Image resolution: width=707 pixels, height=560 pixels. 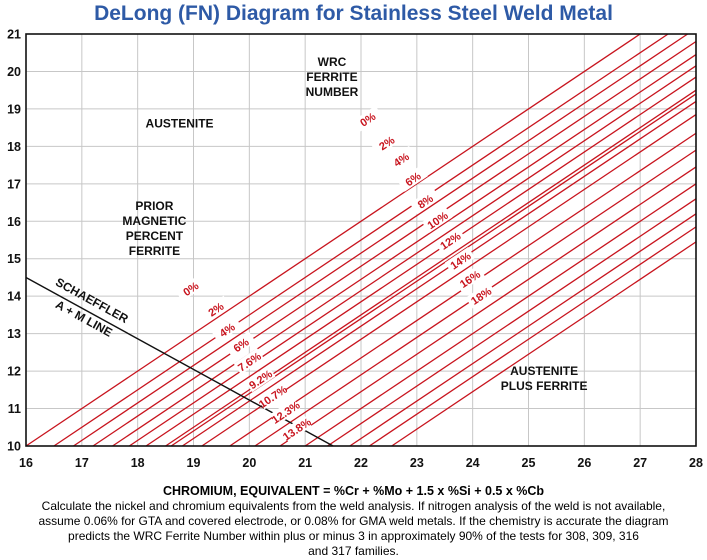 I want to click on region-annotation: PERCENT, so click(x=155, y=236).